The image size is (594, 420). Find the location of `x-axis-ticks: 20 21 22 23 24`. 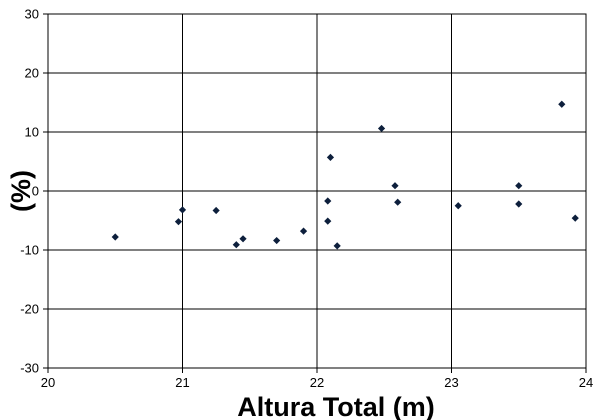

x-axis-ticks: 20 21 22 23 24 is located at coordinates (317, 379).